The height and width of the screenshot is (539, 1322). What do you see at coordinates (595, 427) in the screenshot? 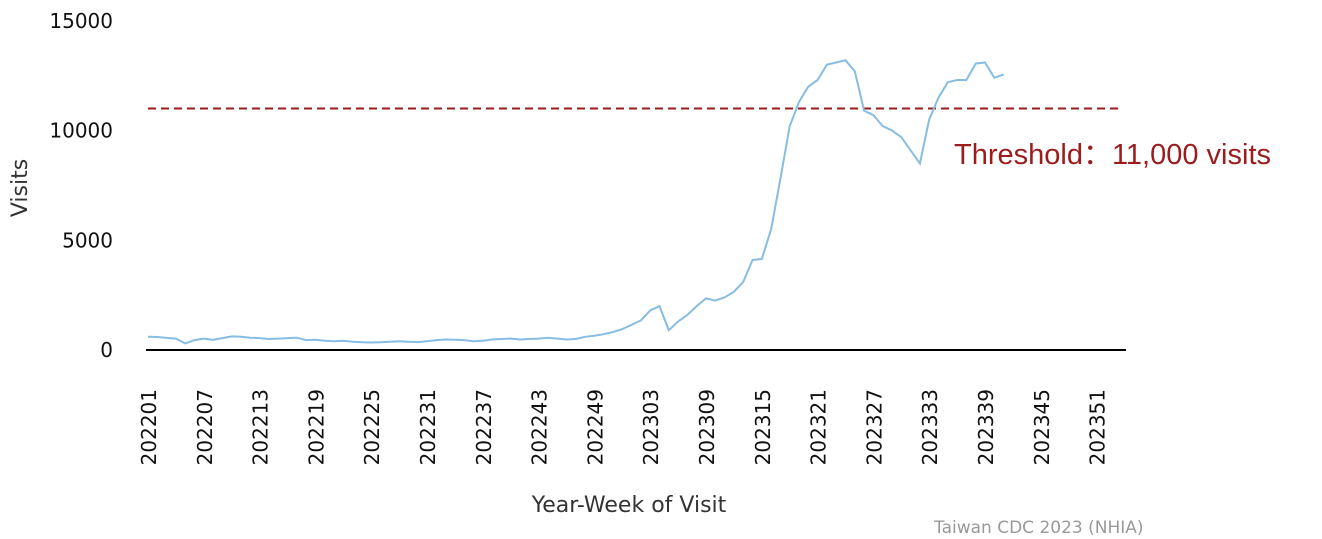
I see `x-tick-label: 202249` at bounding box center [595, 427].